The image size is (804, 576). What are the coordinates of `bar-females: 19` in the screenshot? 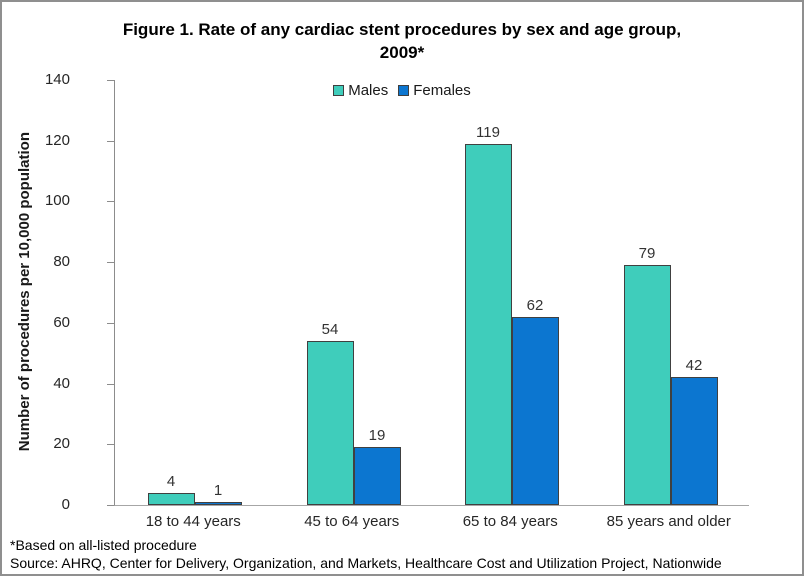 It's located at (377, 466).